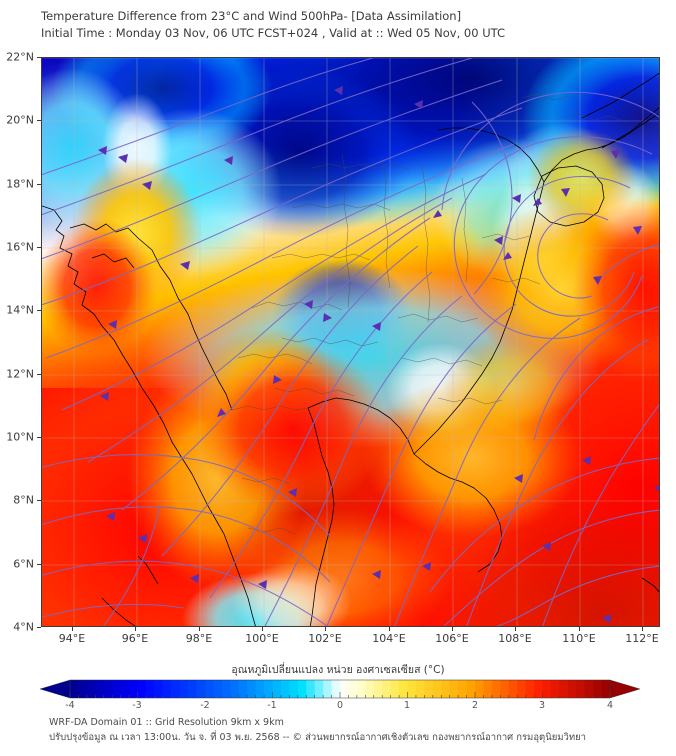  What do you see at coordinates (389, 638) in the screenshot?
I see `xtick-label: 104°E` at bounding box center [389, 638].